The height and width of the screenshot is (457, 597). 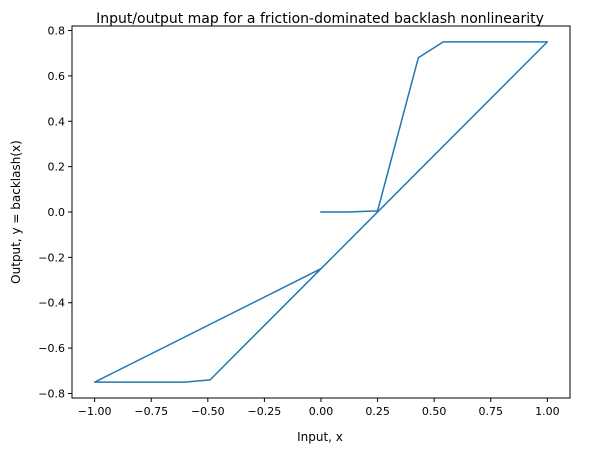 What do you see at coordinates (95, 411) in the screenshot?
I see `x-tick-label: −1.00` at bounding box center [95, 411].